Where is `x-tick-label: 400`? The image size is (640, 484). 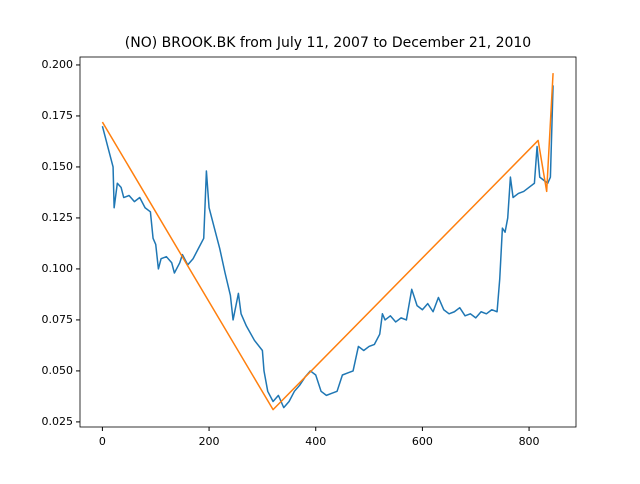 x-tick-label: 400 is located at coordinates (315, 441).